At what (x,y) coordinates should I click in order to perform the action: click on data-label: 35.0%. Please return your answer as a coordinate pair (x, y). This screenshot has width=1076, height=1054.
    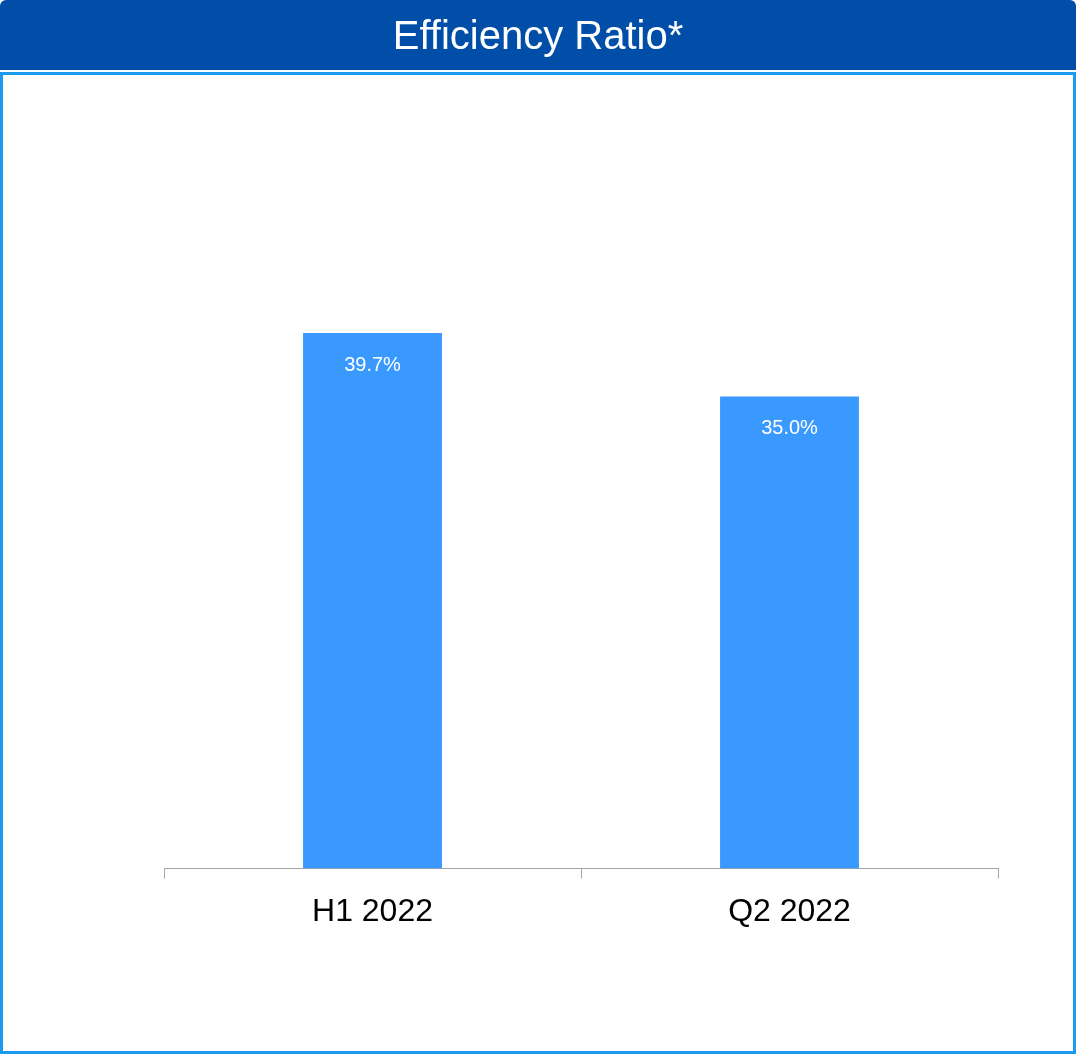
    Looking at the image, I should click on (790, 426).